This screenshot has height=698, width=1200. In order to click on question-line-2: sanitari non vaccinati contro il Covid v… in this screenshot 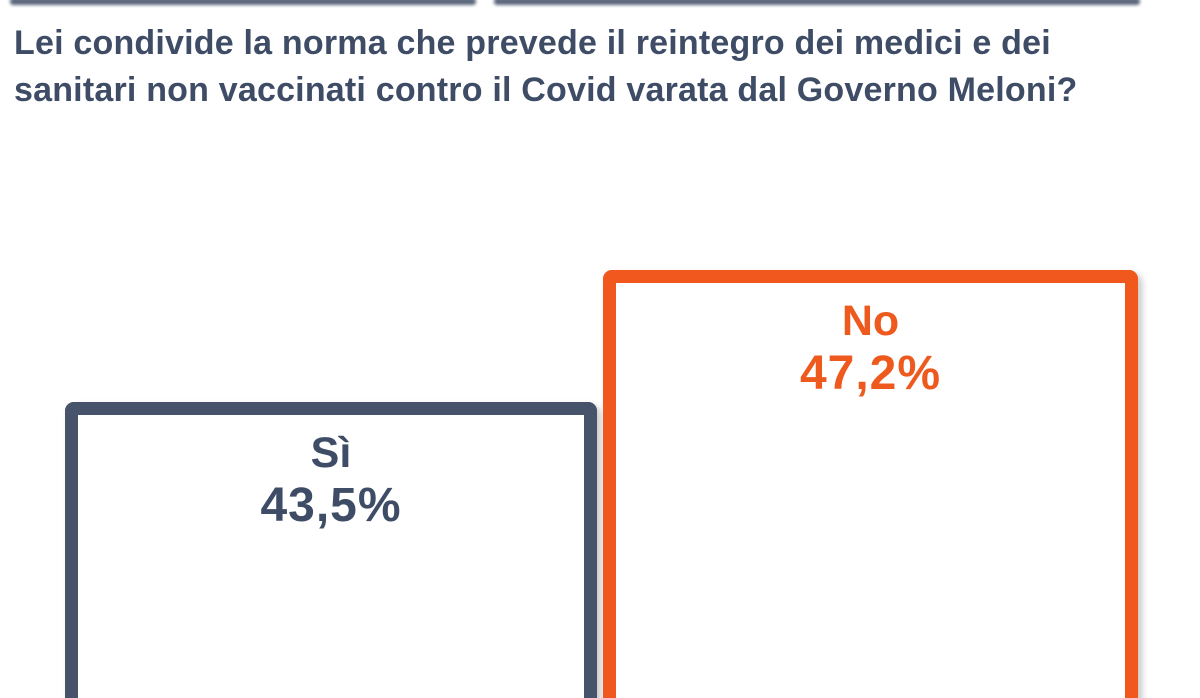, I will do `click(546, 90)`.